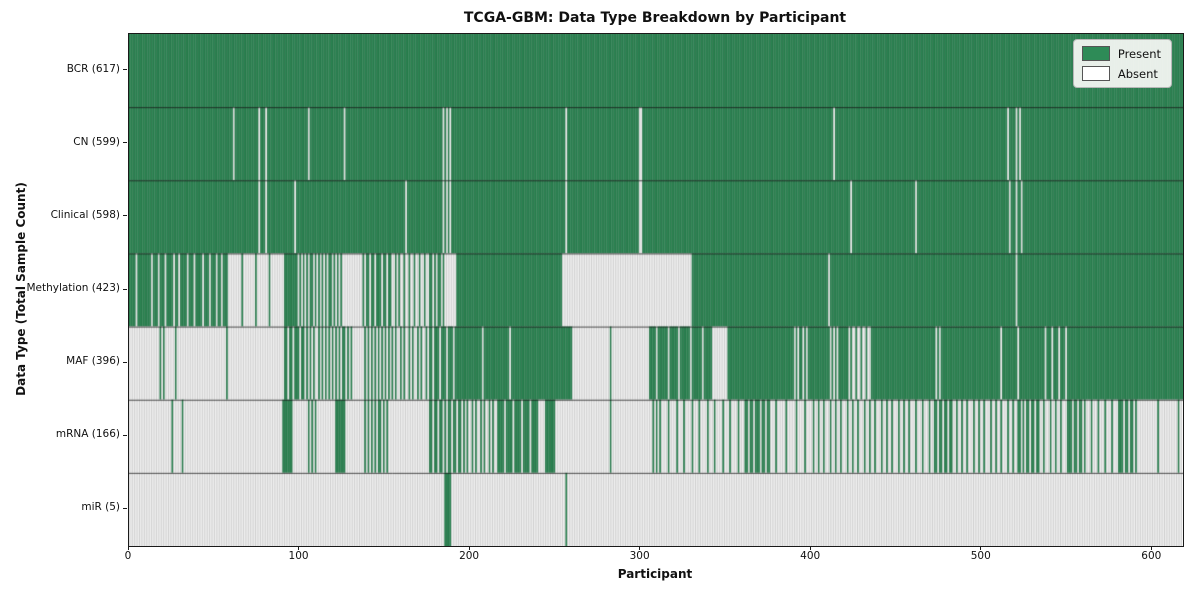 Image resolution: width=1200 pixels, height=600 pixels. I want to click on x-axis-label: Participant, so click(655, 574).